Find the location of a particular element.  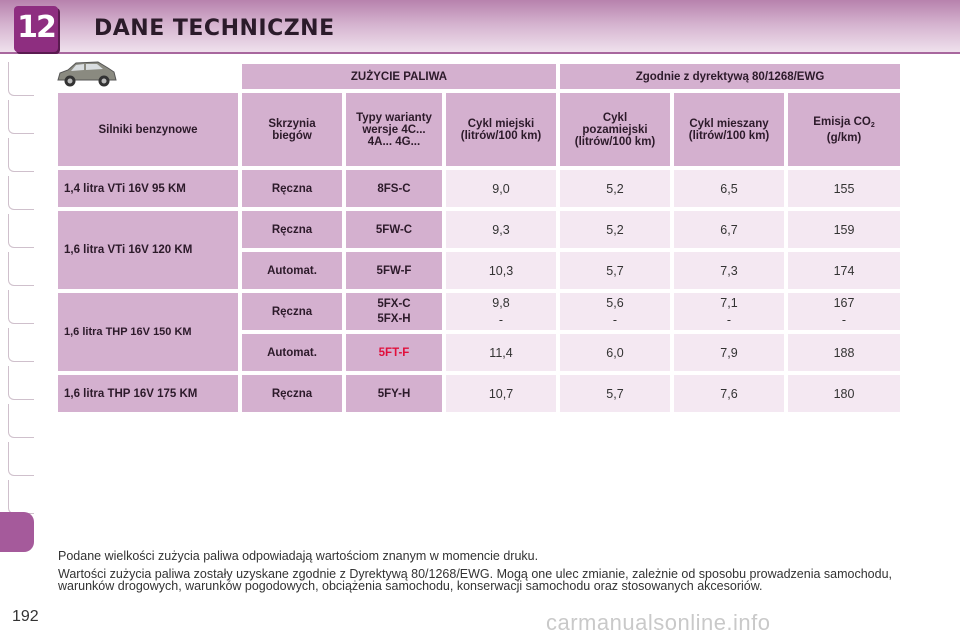

page-title: DANE TECHNICZNE is located at coordinates (214, 28).